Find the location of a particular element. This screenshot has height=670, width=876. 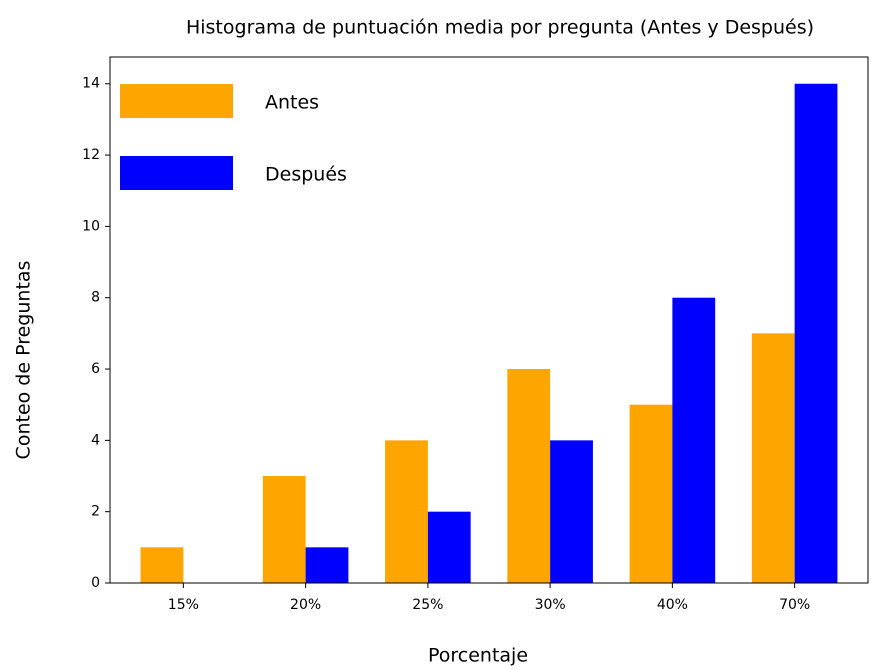

y-tick-label: 6 is located at coordinates (95, 369).